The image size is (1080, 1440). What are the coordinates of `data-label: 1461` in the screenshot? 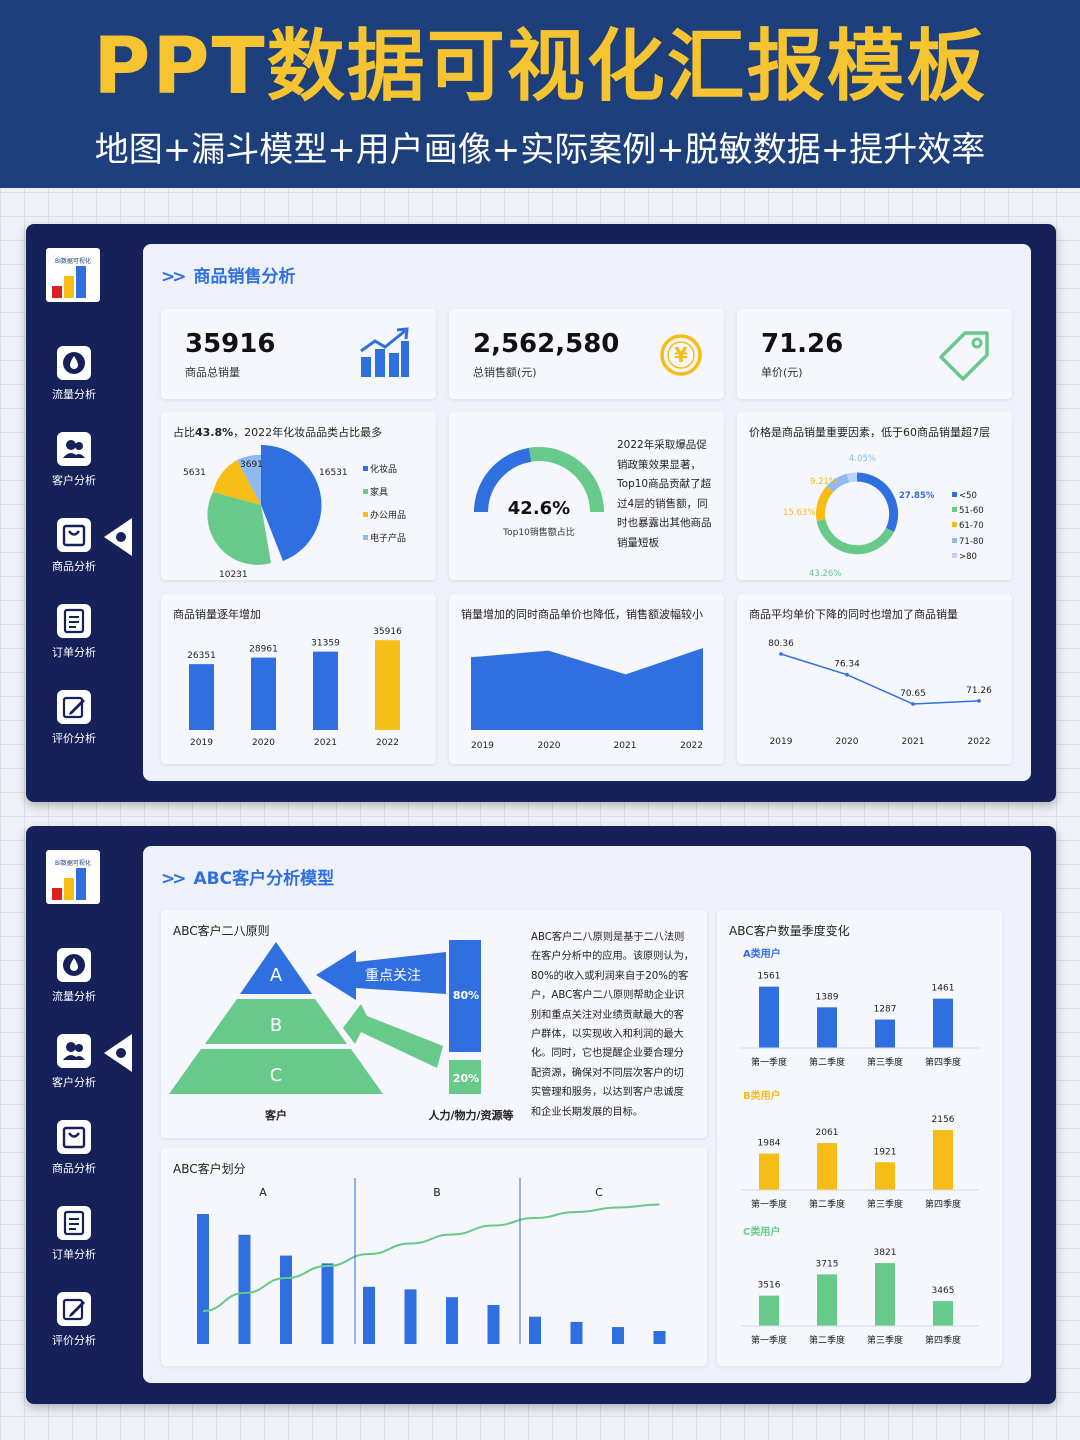 It's located at (943, 989).